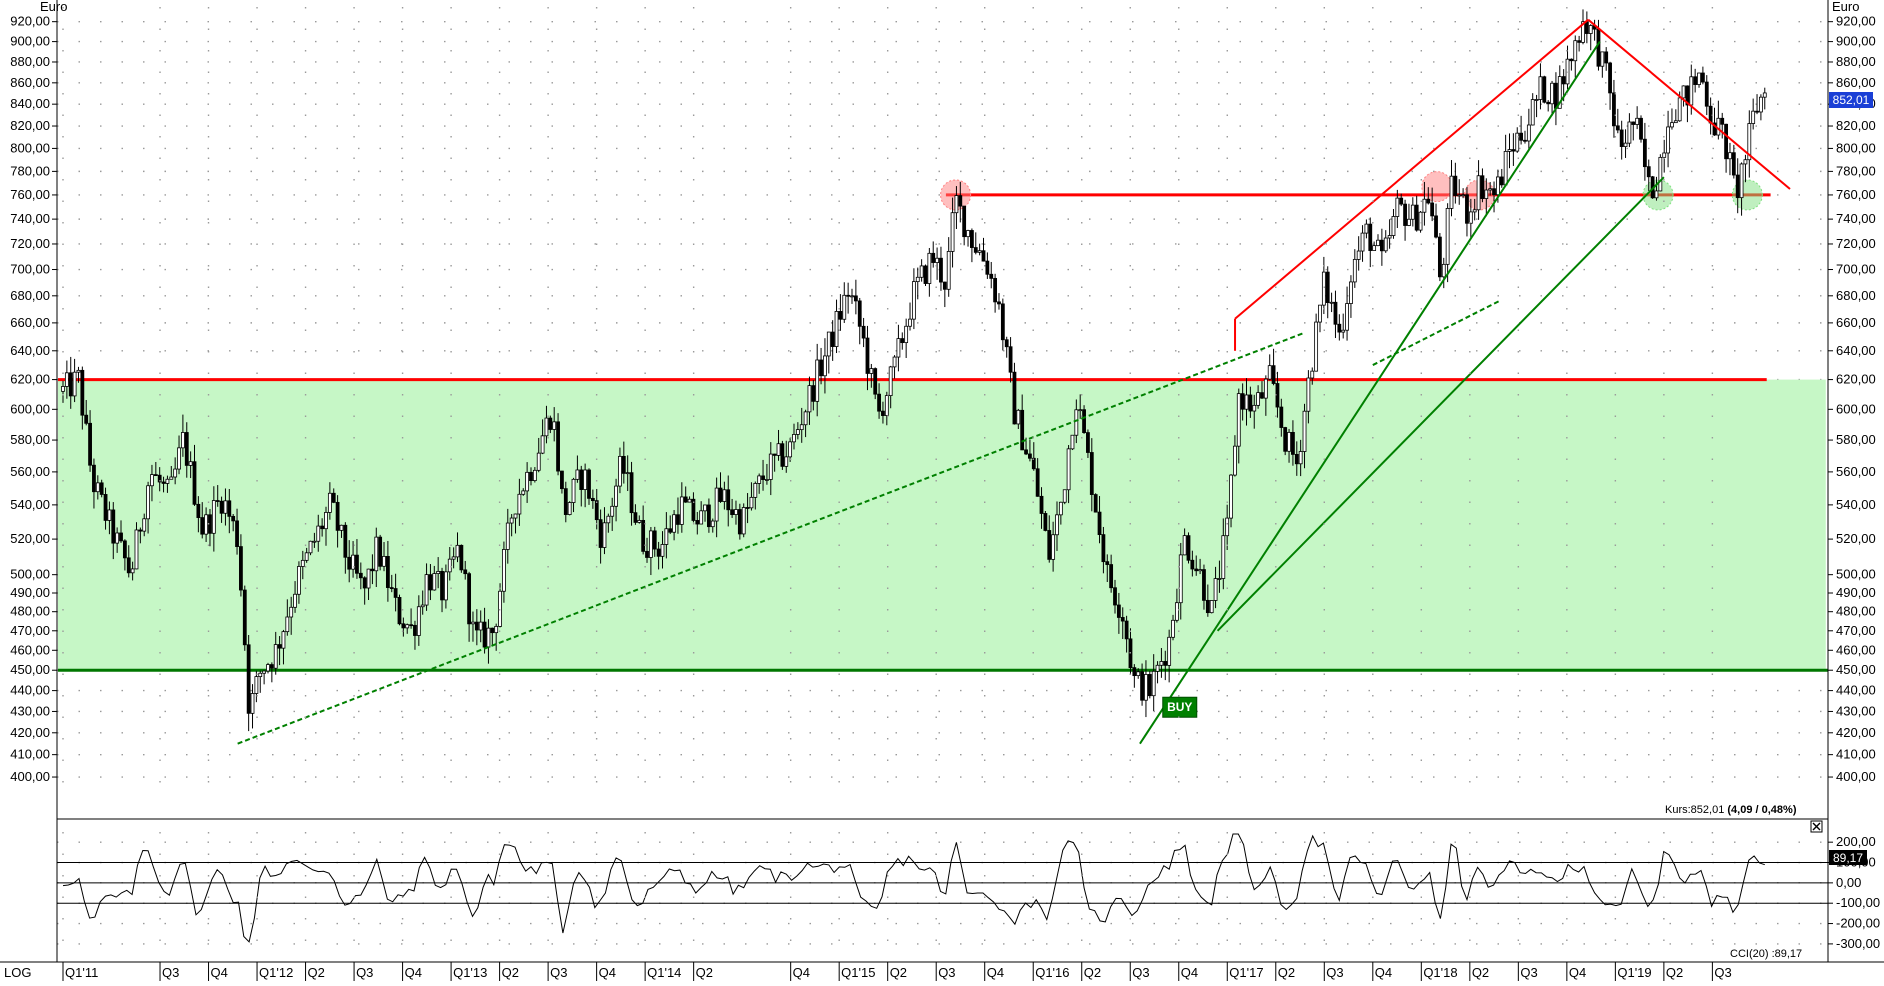 The height and width of the screenshot is (986, 1884). Describe the element at coordinates (30, 61) in the screenshot. I see `y-tick-label-left: 880,00` at that location.